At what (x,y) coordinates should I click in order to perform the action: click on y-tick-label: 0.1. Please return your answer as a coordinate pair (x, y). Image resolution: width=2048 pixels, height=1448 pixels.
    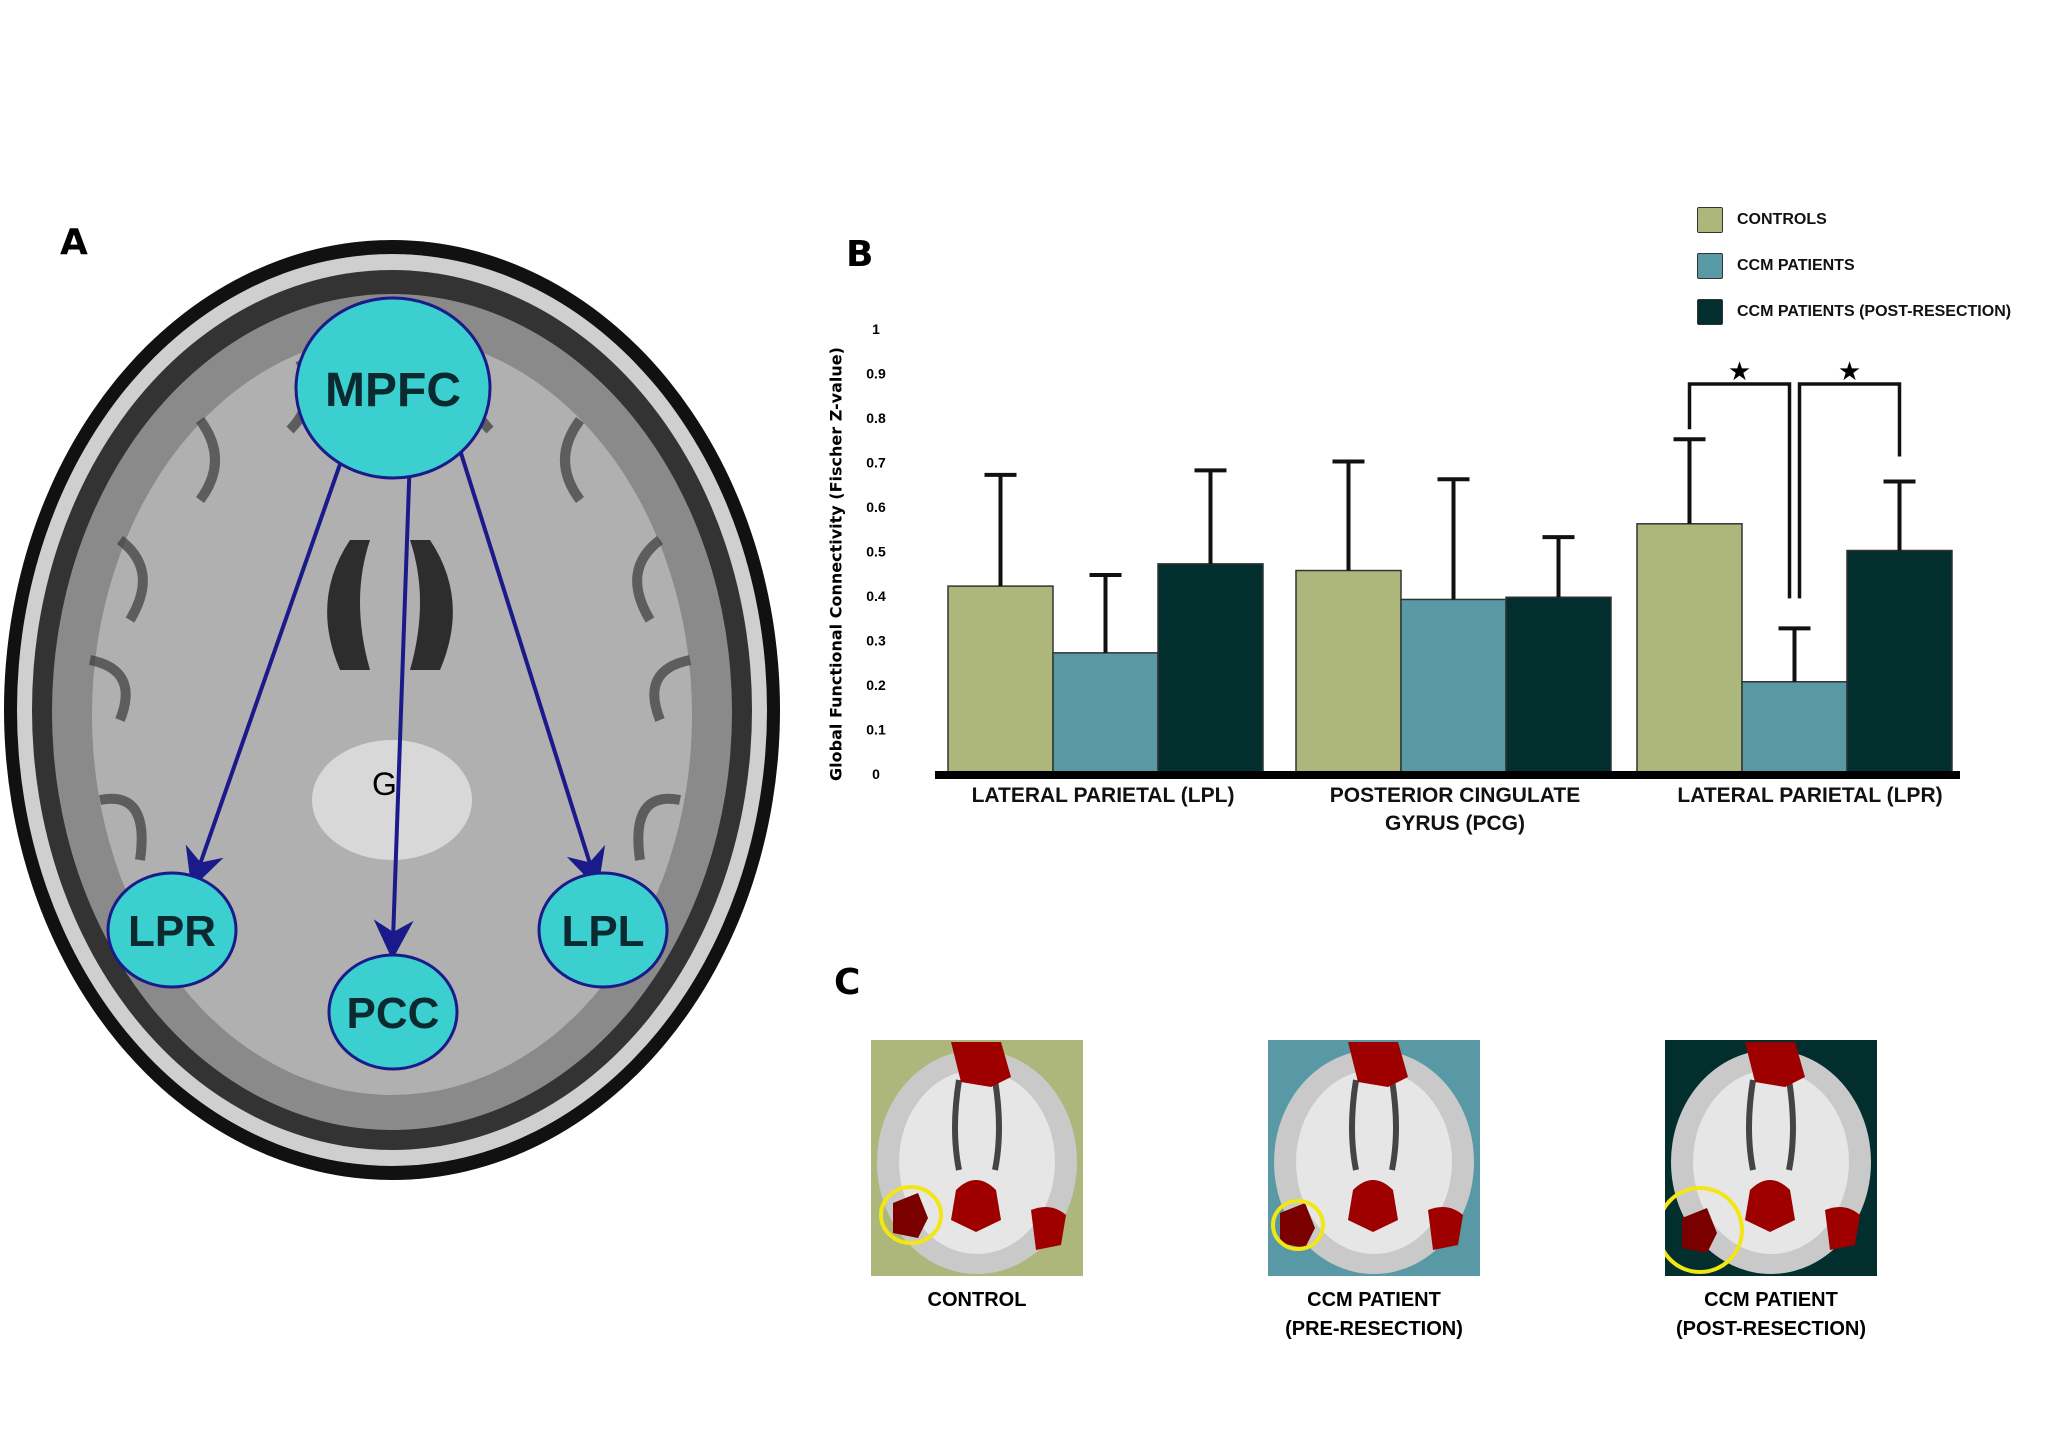
    Looking at the image, I should click on (876, 730).